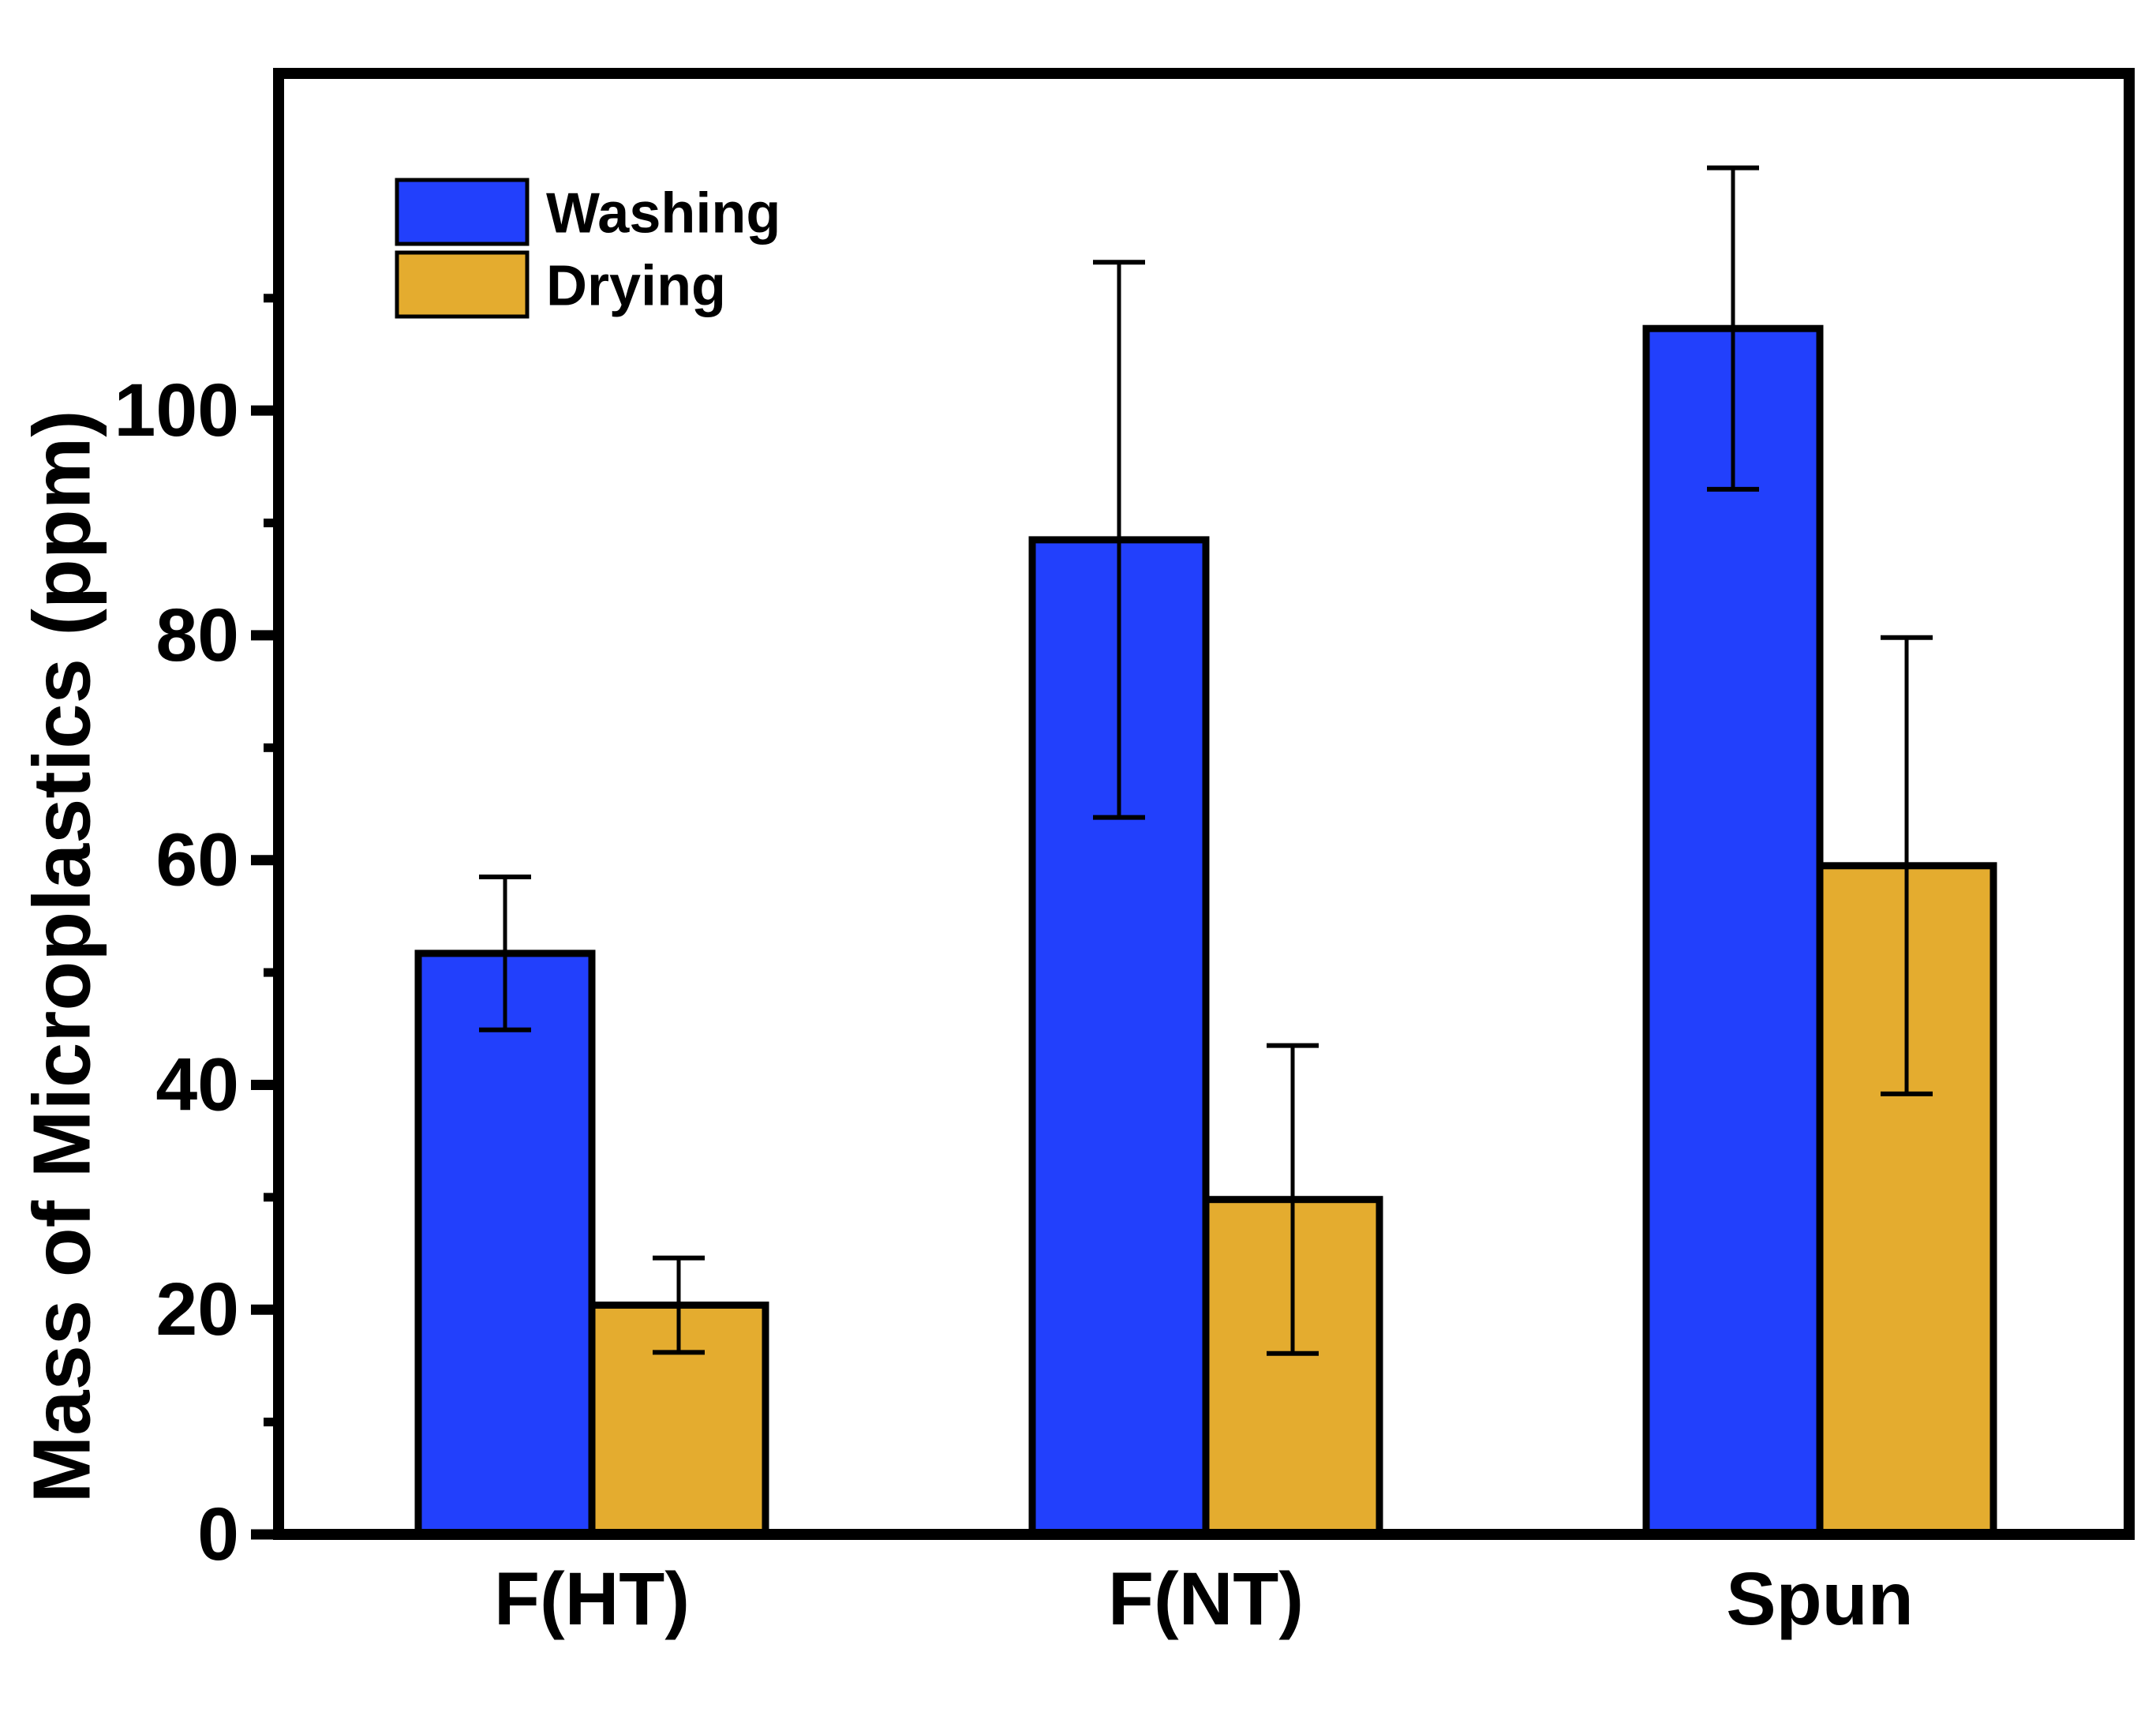 Image resolution: width=2156 pixels, height=1712 pixels. Describe the element at coordinates (176, 410) in the screenshot. I see `y-tick-label-100: 100` at that location.